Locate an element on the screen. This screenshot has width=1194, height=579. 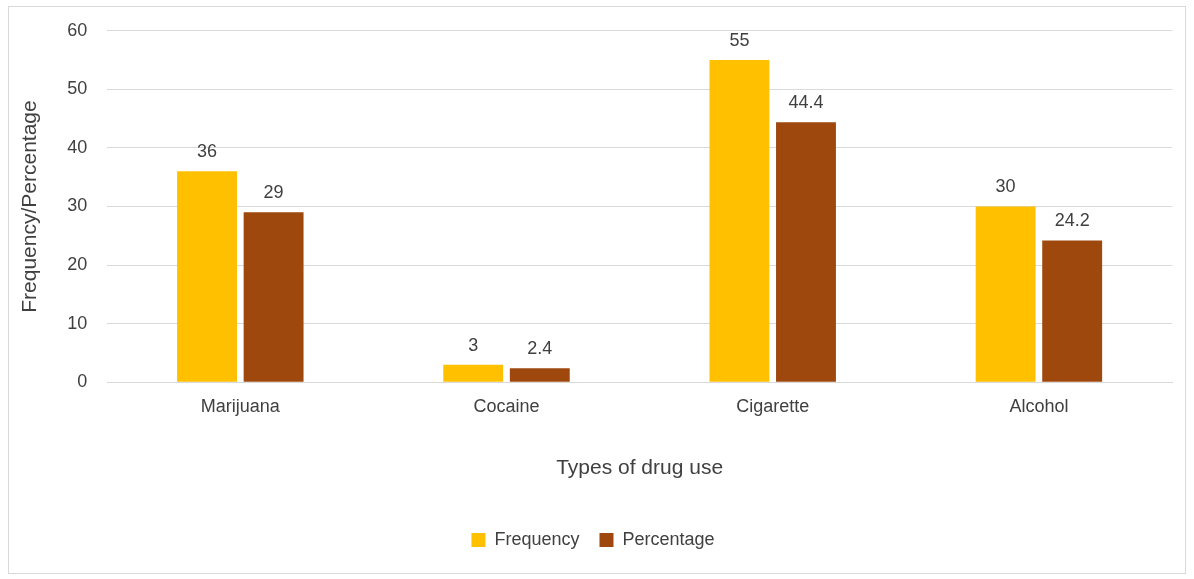
x-tick-label: Alcohol is located at coordinates (1039, 405).